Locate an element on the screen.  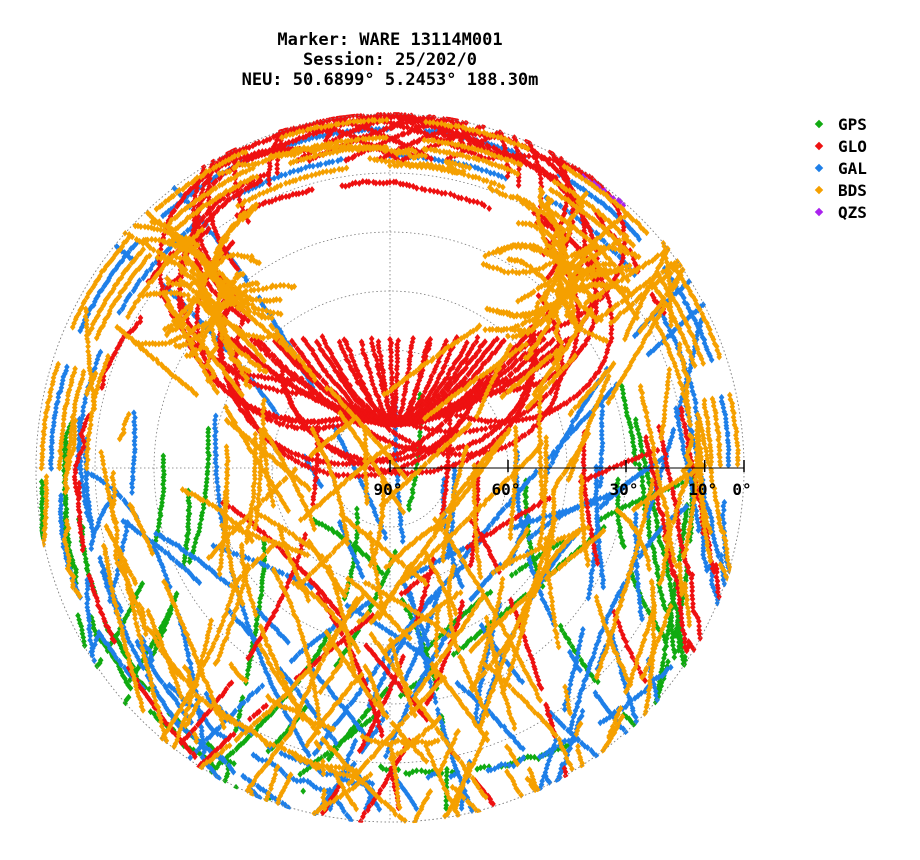
chart-title-line-3: NEU: 50.6899° 5.2453° 188.30m is located at coordinates (390, 80).